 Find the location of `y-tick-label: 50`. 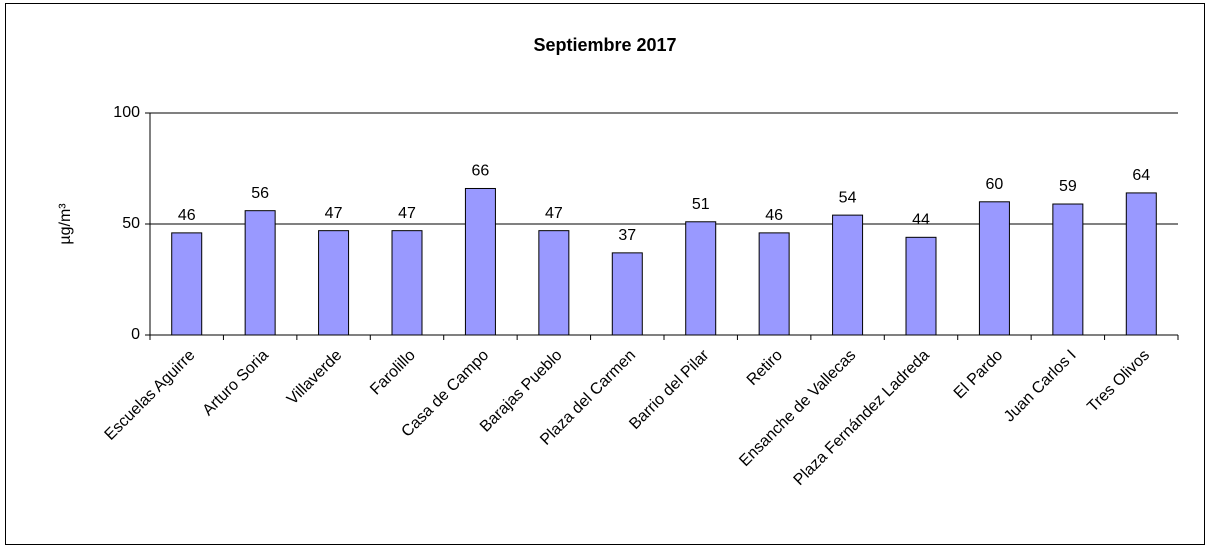

y-tick-label: 50 is located at coordinates (131, 223).